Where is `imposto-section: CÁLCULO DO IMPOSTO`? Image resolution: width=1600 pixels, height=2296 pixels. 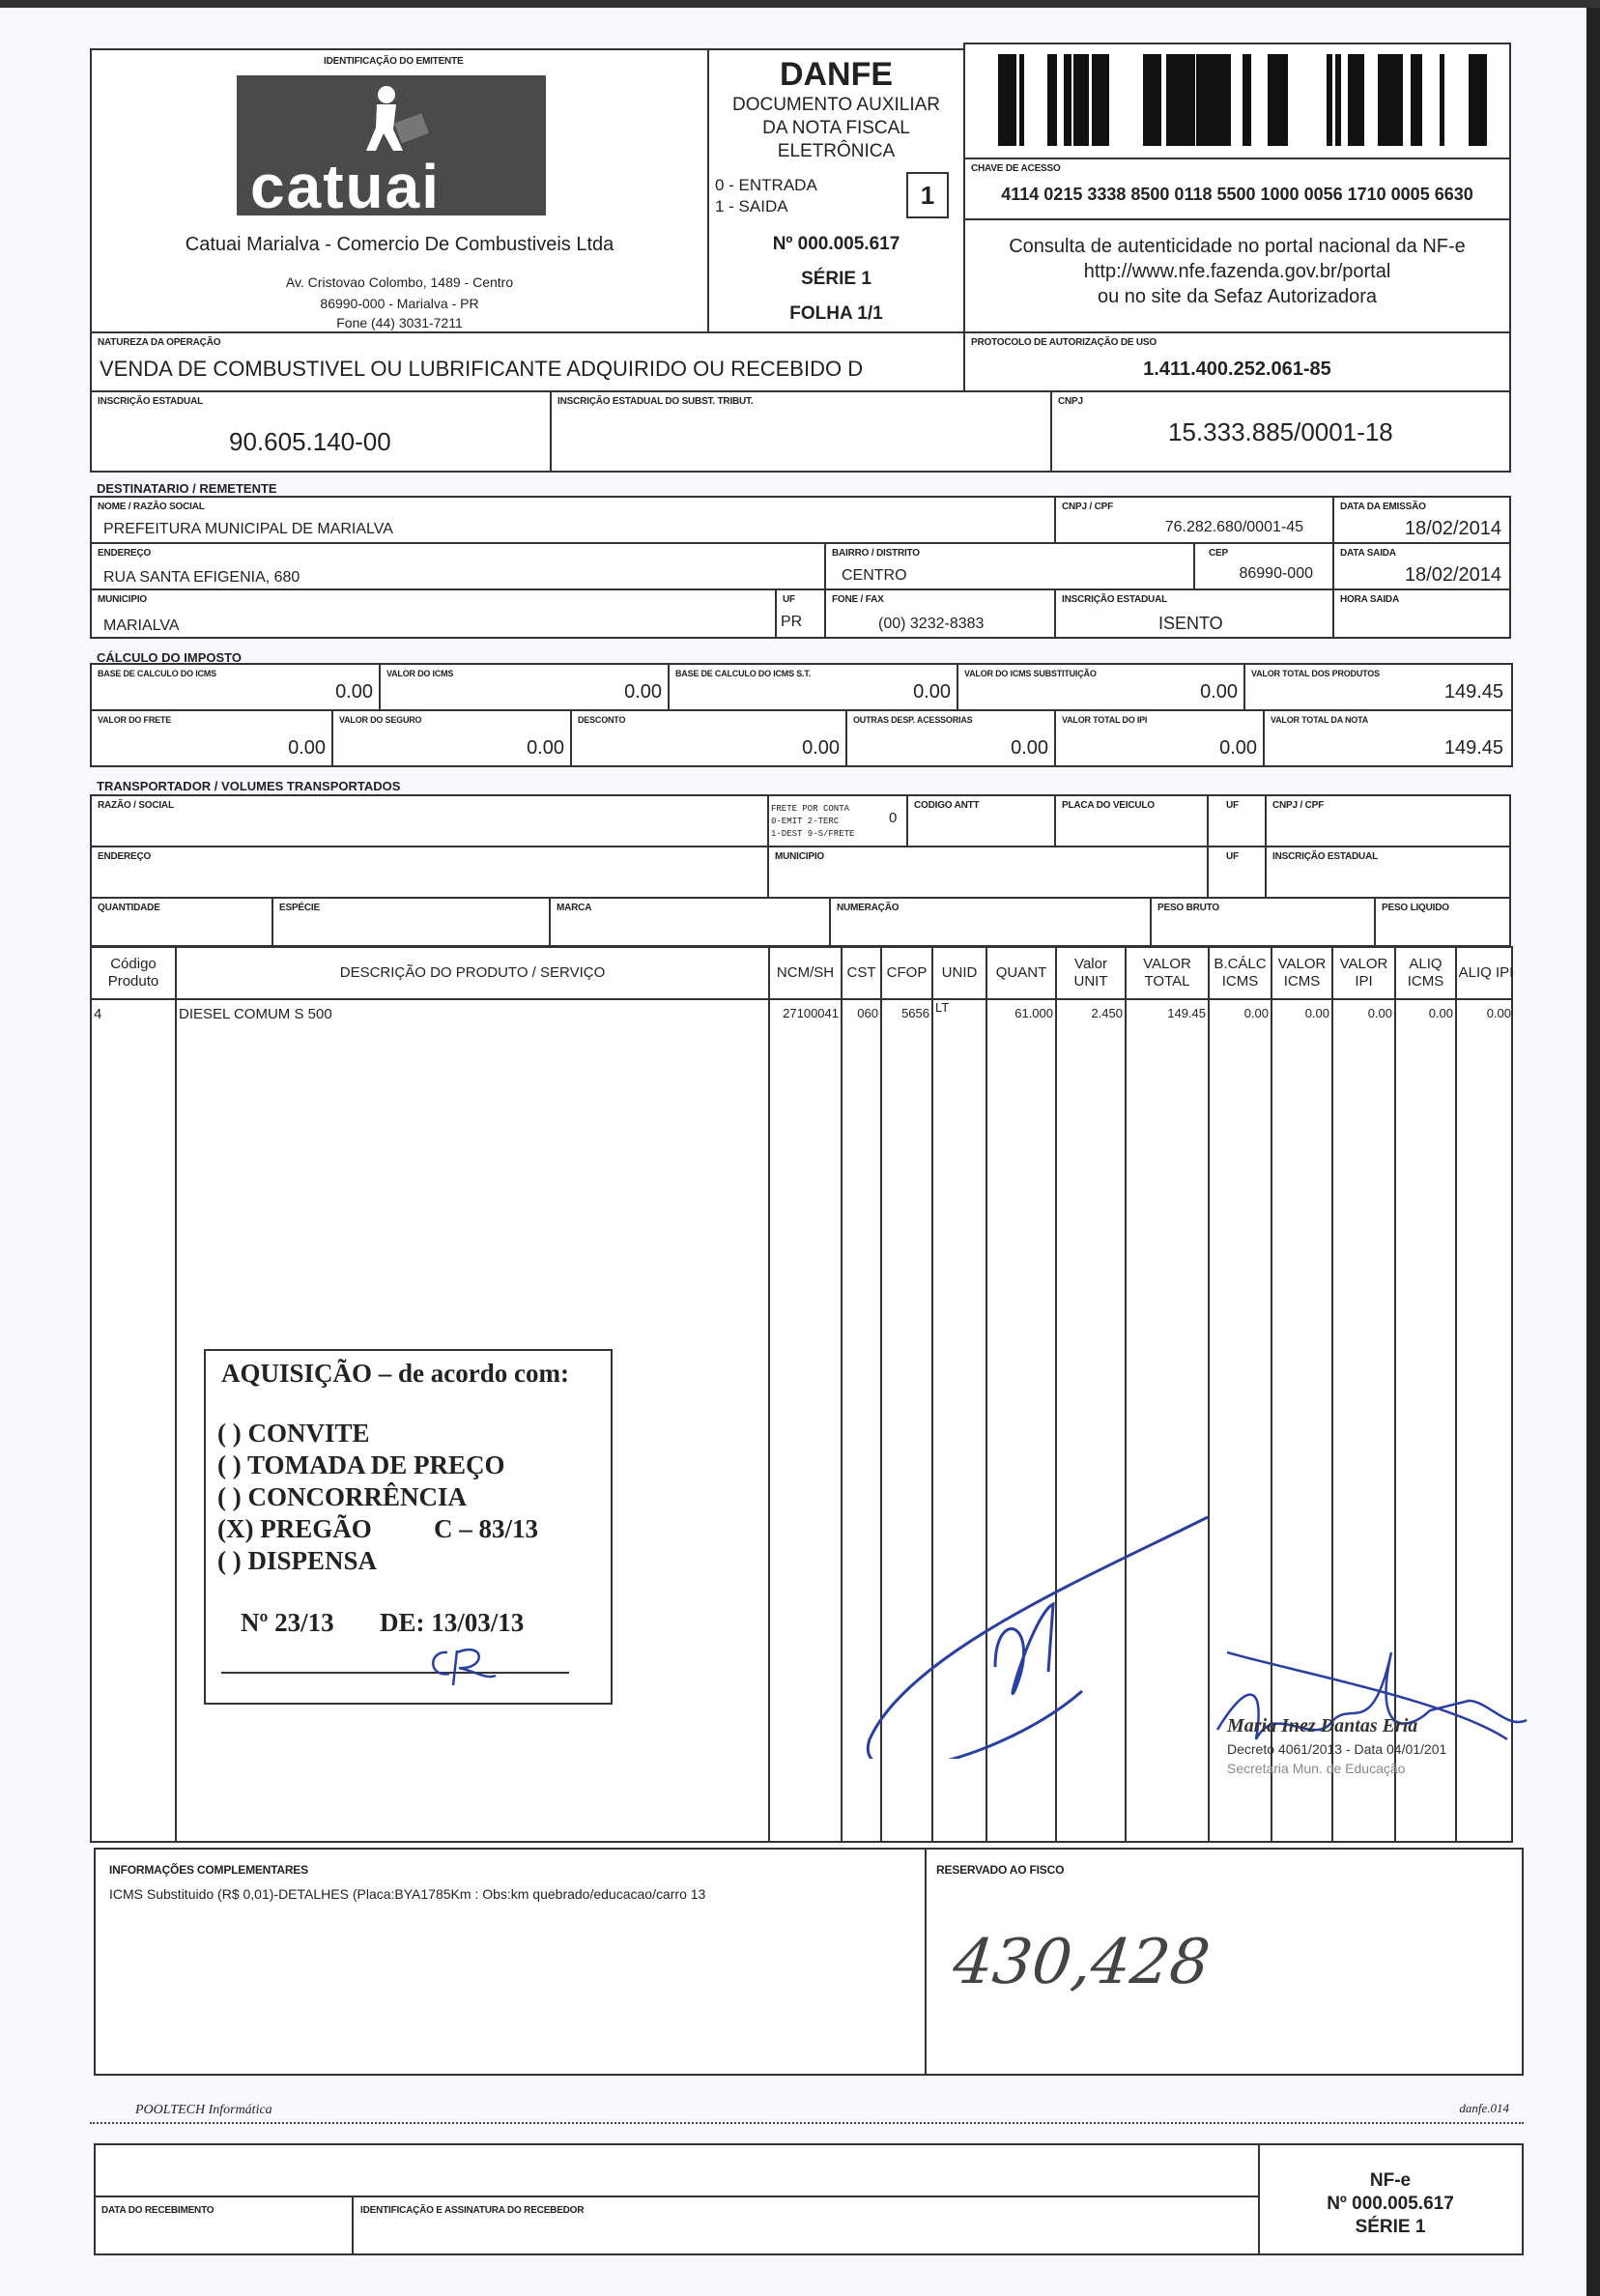 imposto-section: CÁLCULO DO IMPOSTO is located at coordinates (169, 657).